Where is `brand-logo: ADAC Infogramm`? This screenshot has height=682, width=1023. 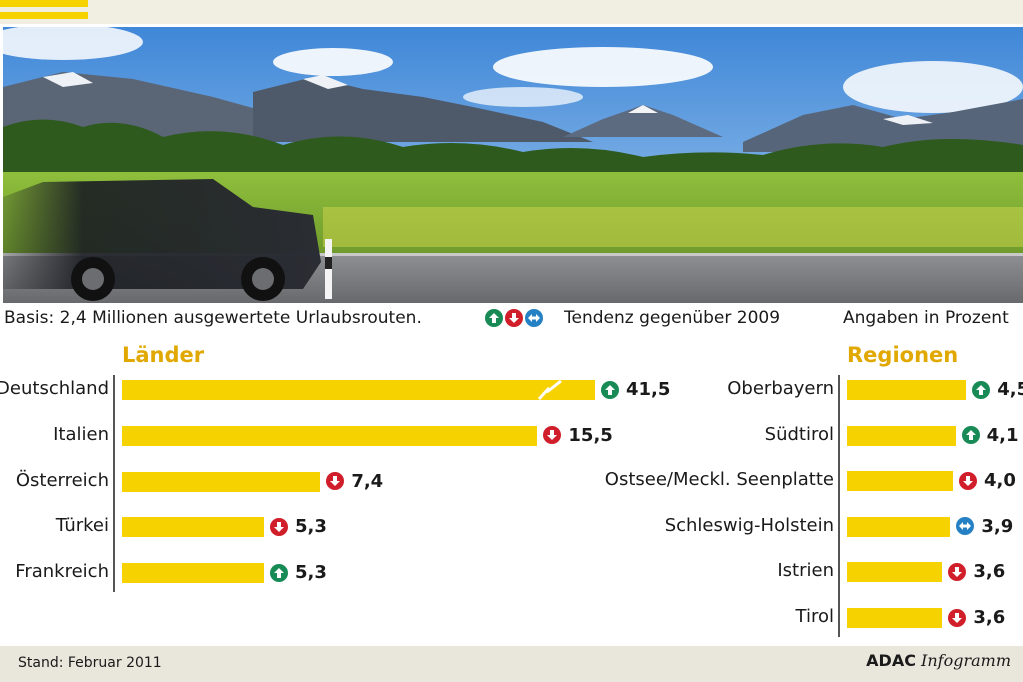 brand-logo: ADAC Infogramm is located at coordinates (938, 660).